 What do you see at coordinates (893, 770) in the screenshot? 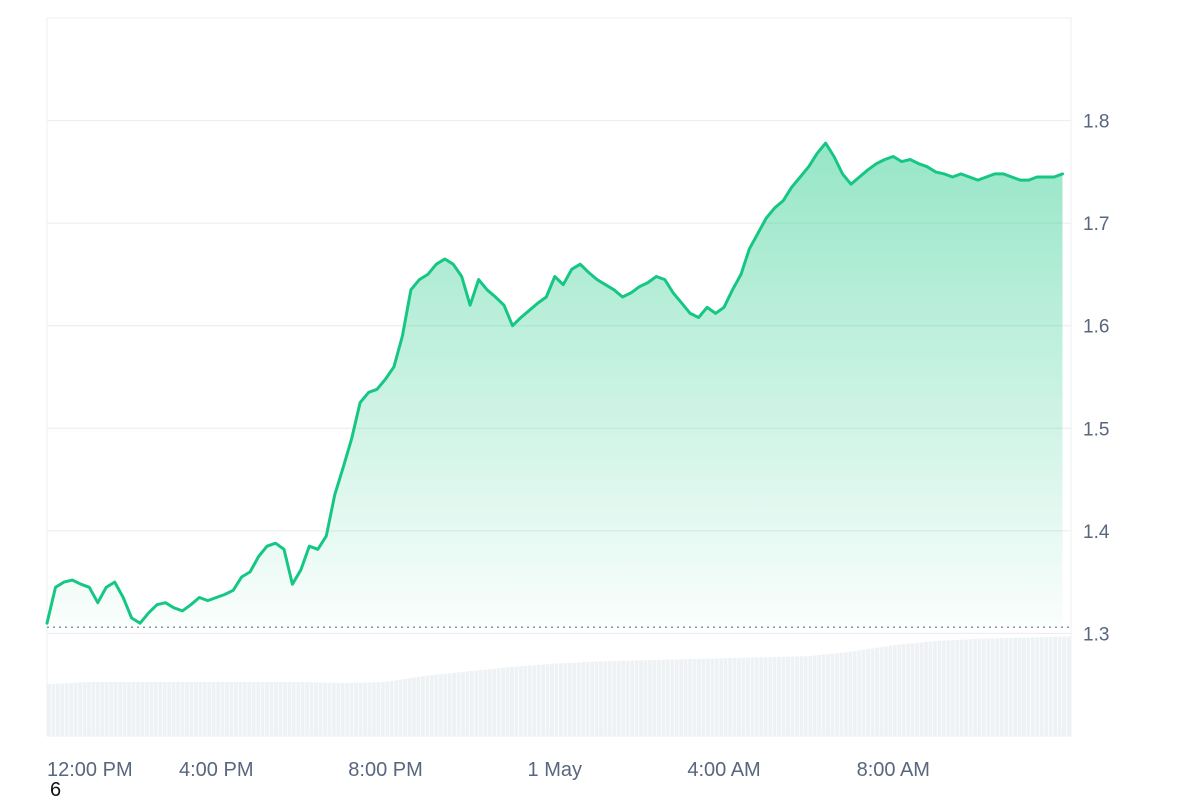
I see `x-tick-label: 8:00 AM` at bounding box center [893, 770].